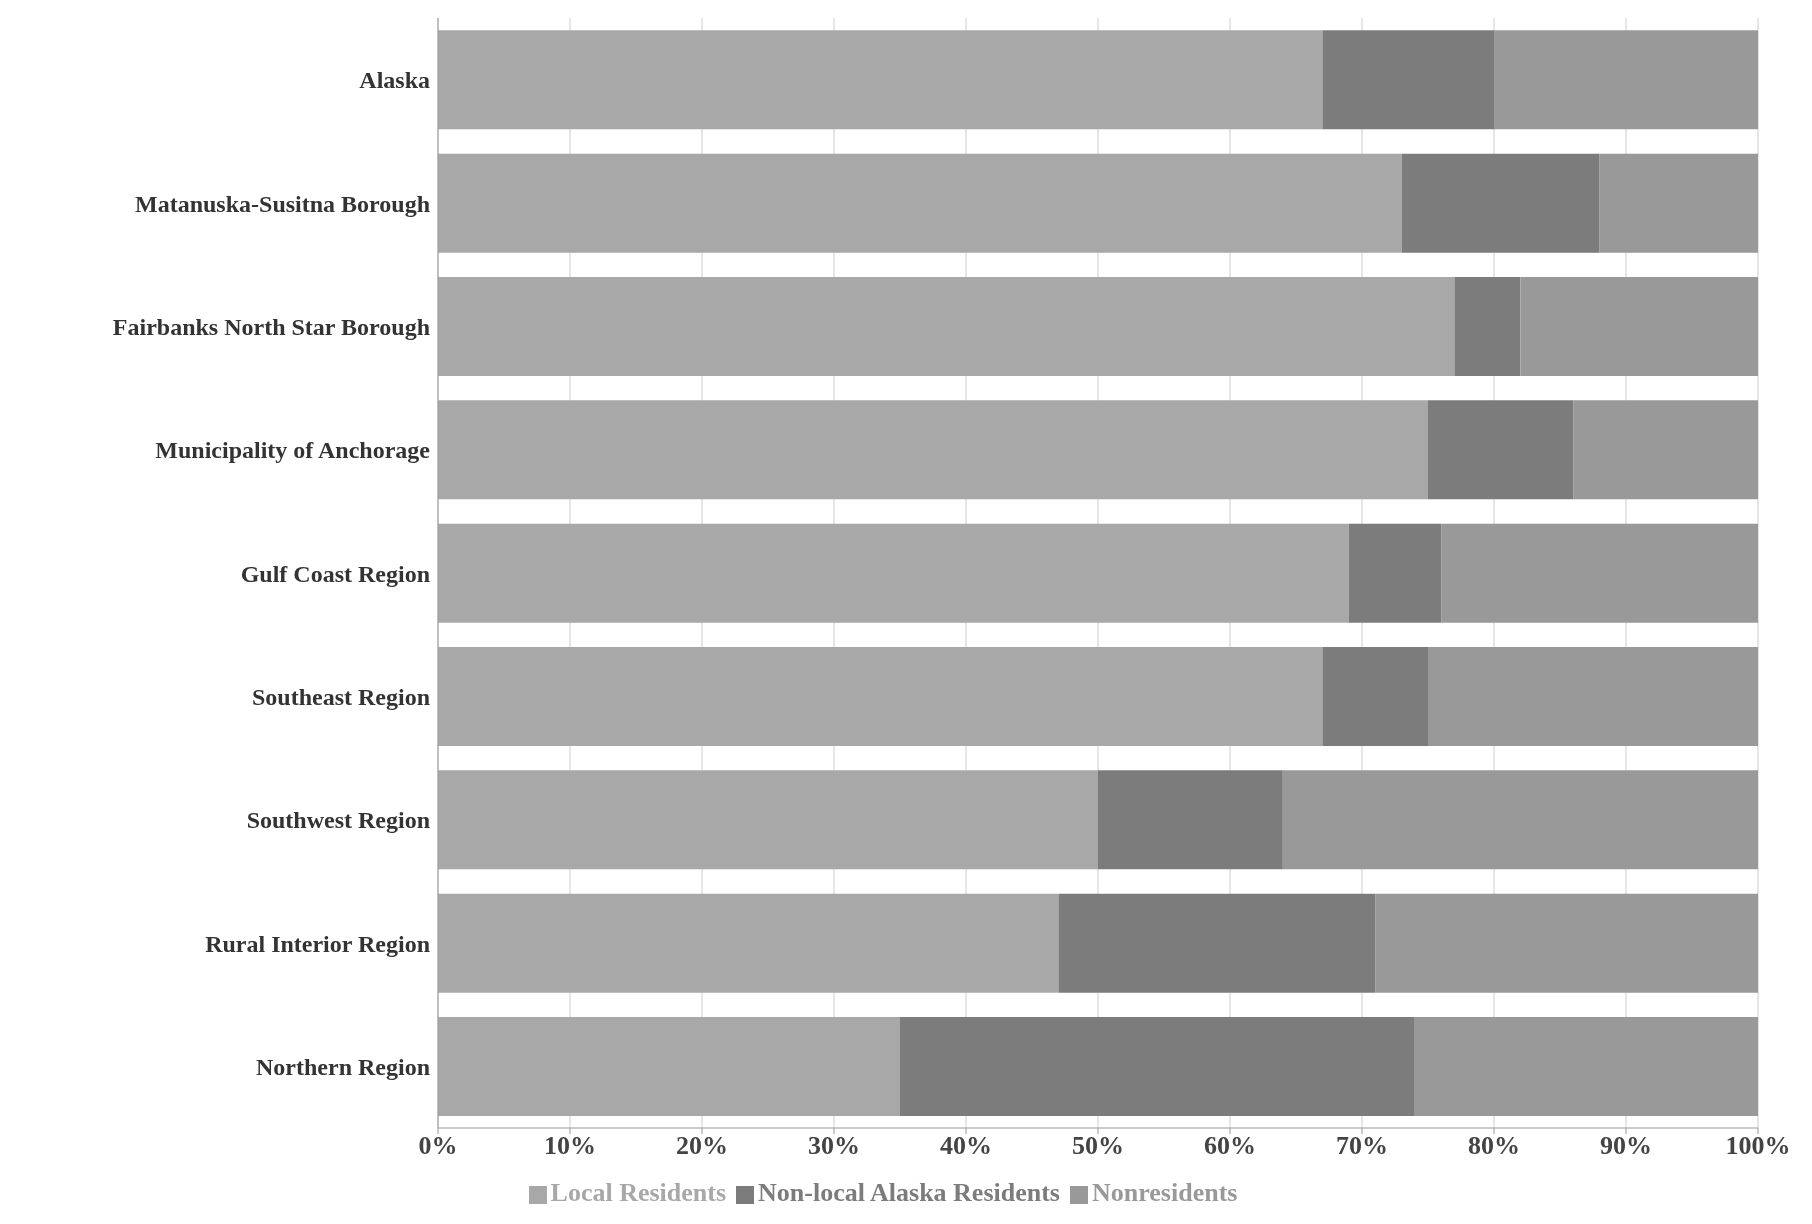 The height and width of the screenshot is (1224, 1812). Describe the element at coordinates (317, 943) in the screenshot. I see `y-tick-label: Rural Interior Region` at that location.